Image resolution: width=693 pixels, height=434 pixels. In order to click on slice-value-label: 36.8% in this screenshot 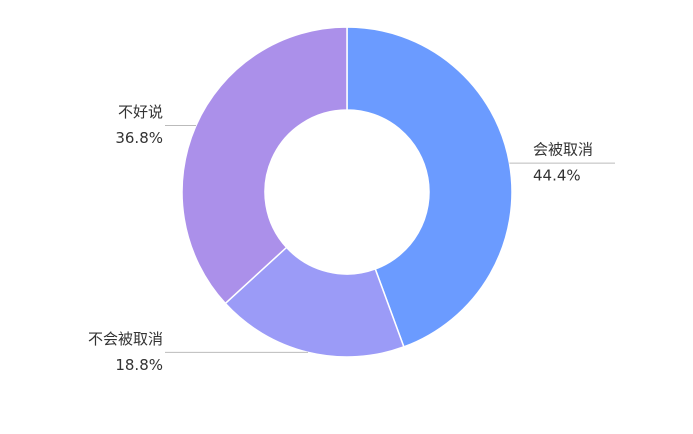, I will do `click(139, 138)`.